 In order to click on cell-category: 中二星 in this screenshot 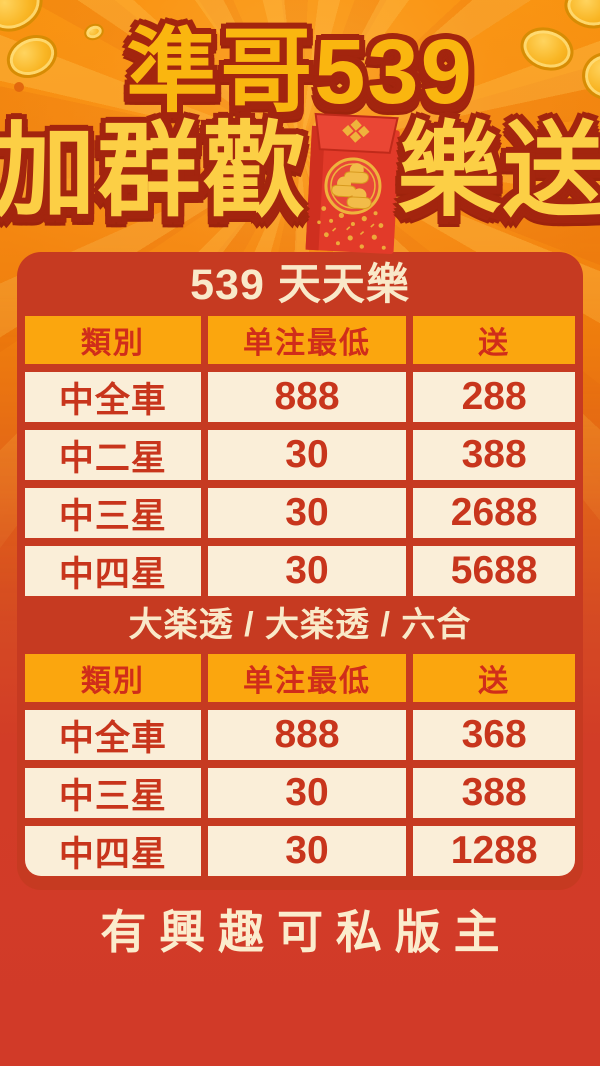, I will do `click(113, 455)`.